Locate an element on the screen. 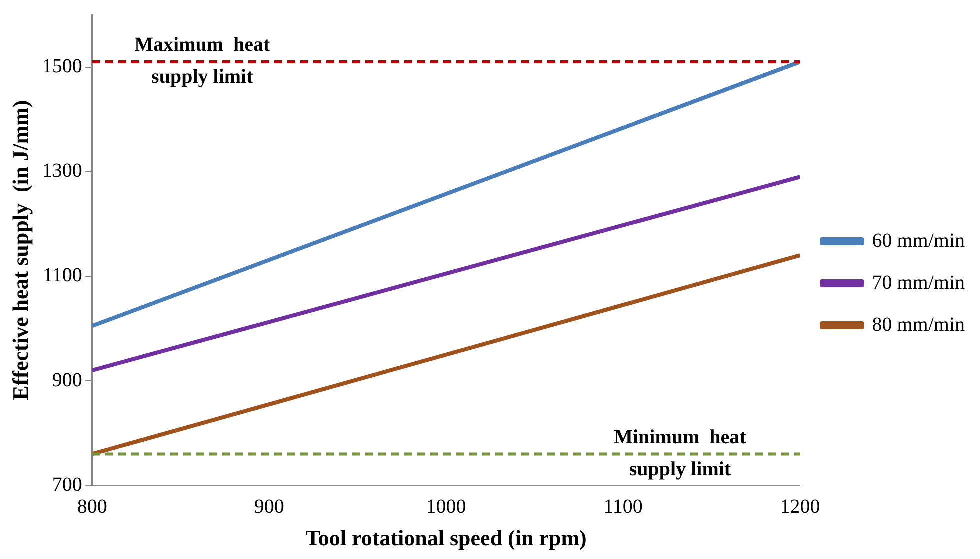 Image resolution: width=980 pixels, height=559 pixels. legend-label: 80 mm/min is located at coordinates (919, 325).